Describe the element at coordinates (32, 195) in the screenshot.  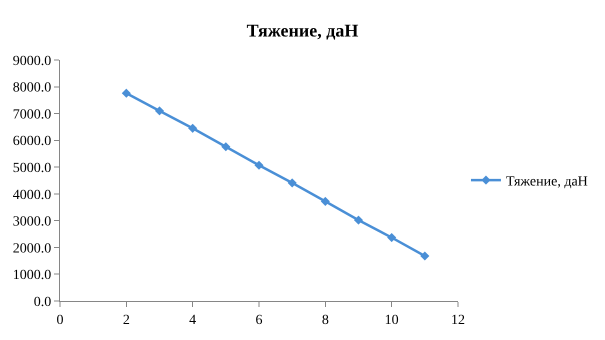
I see `y-tick-label: 4000.0` at that location.